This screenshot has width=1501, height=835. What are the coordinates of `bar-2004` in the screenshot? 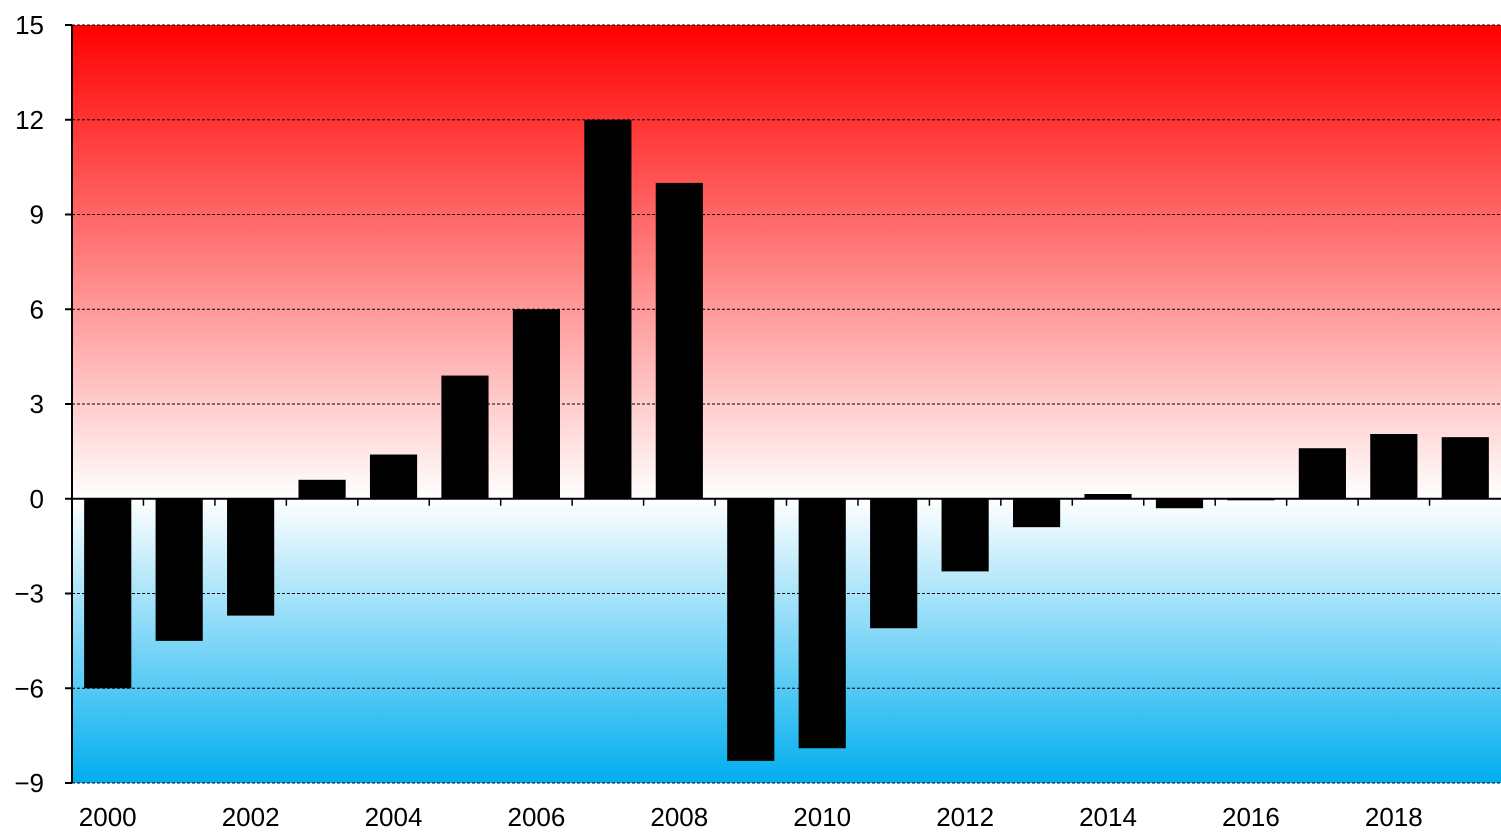 It's located at (393, 476).